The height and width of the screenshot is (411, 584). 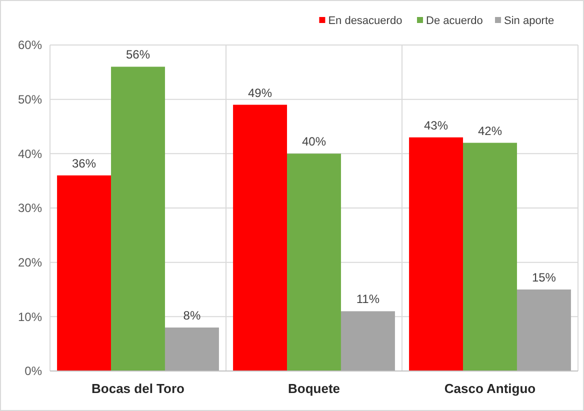 What do you see at coordinates (30, 153) in the screenshot?
I see `y-tick-label: 40%` at bounding box center [30, 153].